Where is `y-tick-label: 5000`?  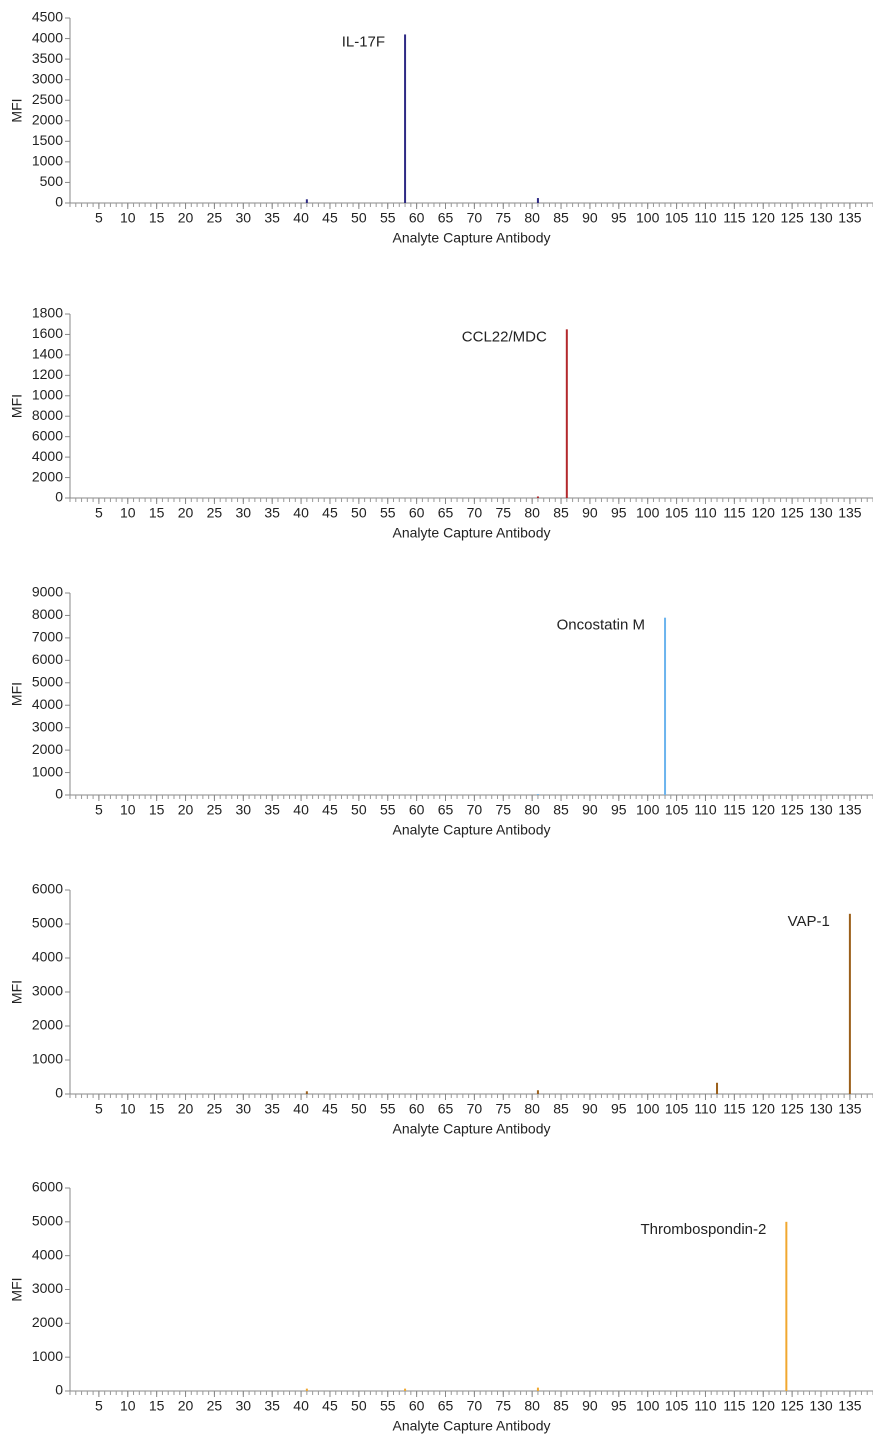 y-tick-label: 5000 is located at coordinates (47, 681).